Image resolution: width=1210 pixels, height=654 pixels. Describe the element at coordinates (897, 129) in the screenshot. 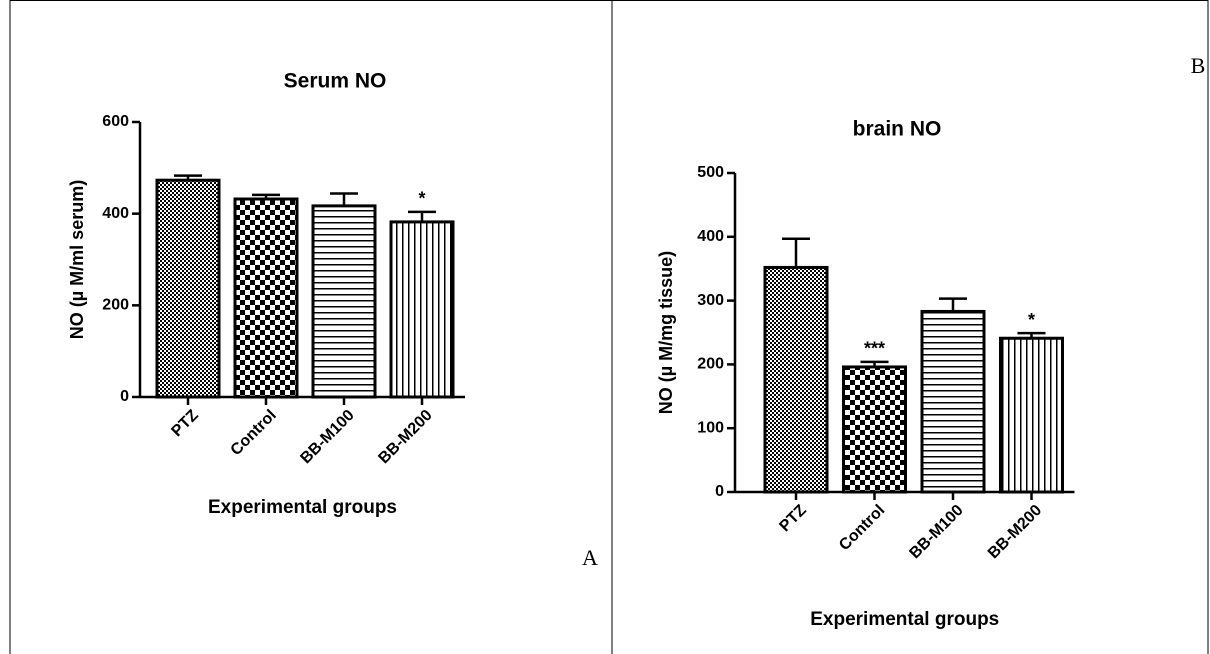

I see `chart-title: brain NO` at that location.